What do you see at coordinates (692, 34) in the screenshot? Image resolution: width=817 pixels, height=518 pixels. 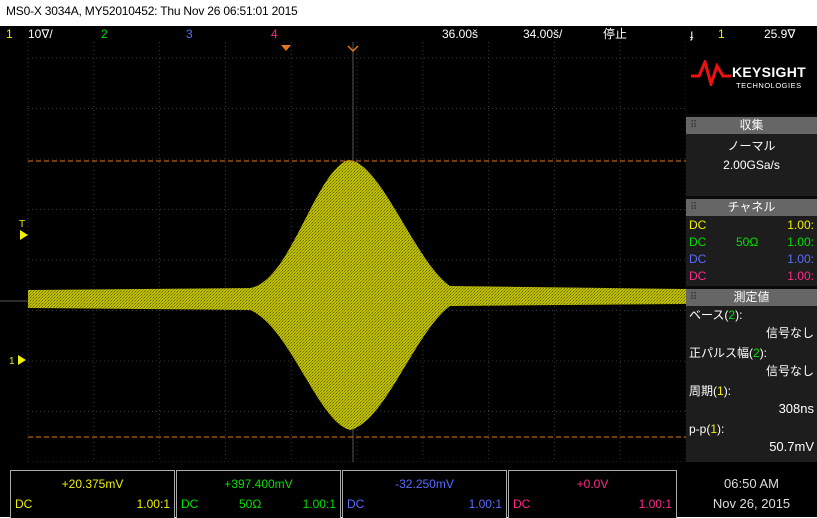 I see `trigger-edge-icon: ɟ` at bounding box center [692, 34].